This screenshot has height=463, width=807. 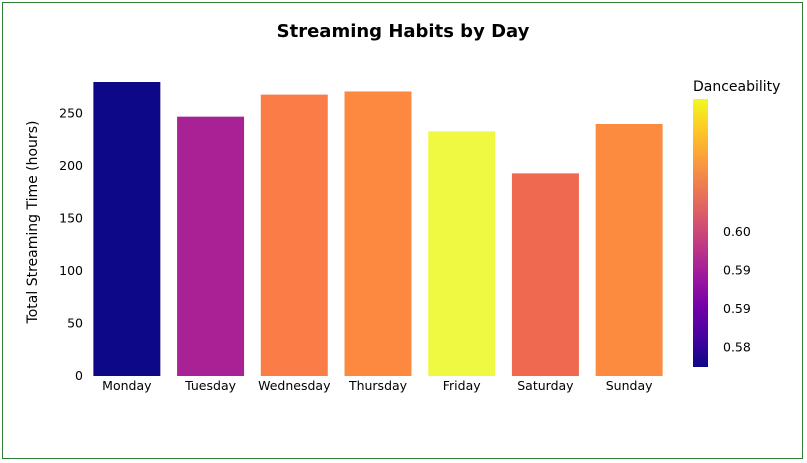 I want to click on bar-sunday, so click(x=629, y=250).